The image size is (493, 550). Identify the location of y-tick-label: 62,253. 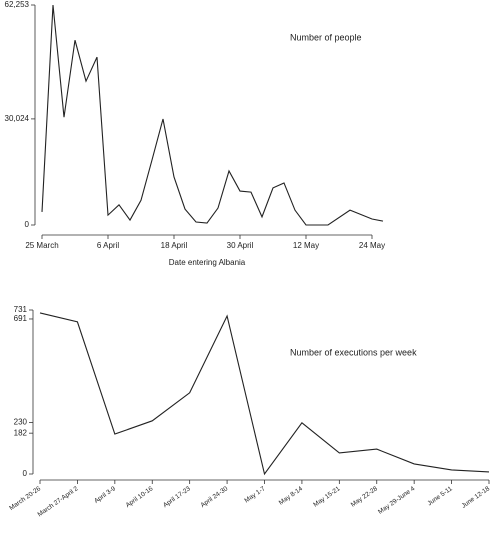
(17, 4).